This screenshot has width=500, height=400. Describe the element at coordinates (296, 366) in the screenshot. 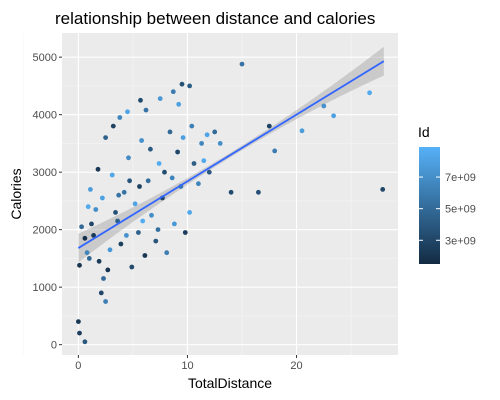

I see `x-tick-label: 20` at that location.